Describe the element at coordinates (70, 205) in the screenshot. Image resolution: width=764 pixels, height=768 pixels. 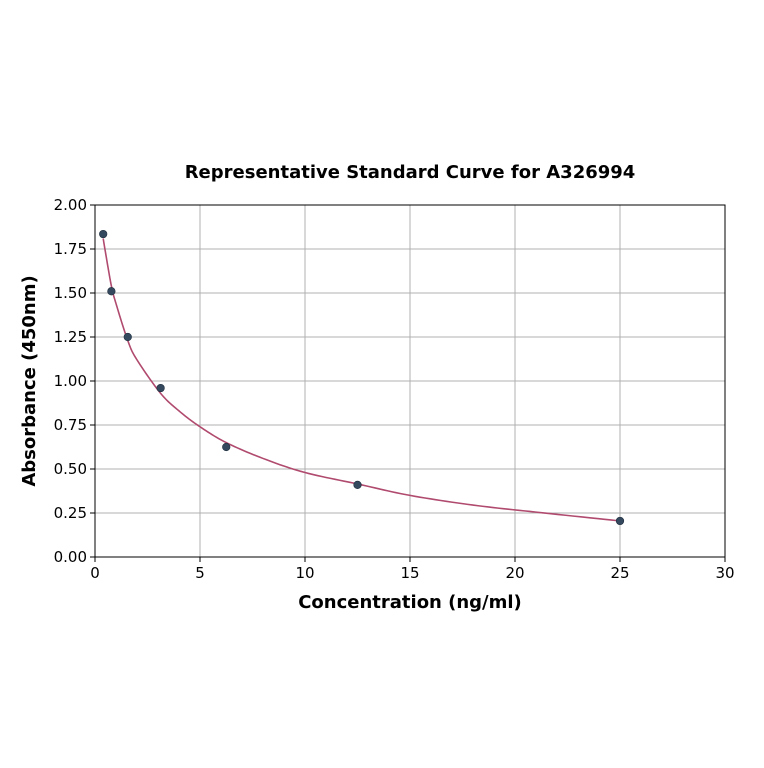
I see `y-tick-label: 2.00` at that location.